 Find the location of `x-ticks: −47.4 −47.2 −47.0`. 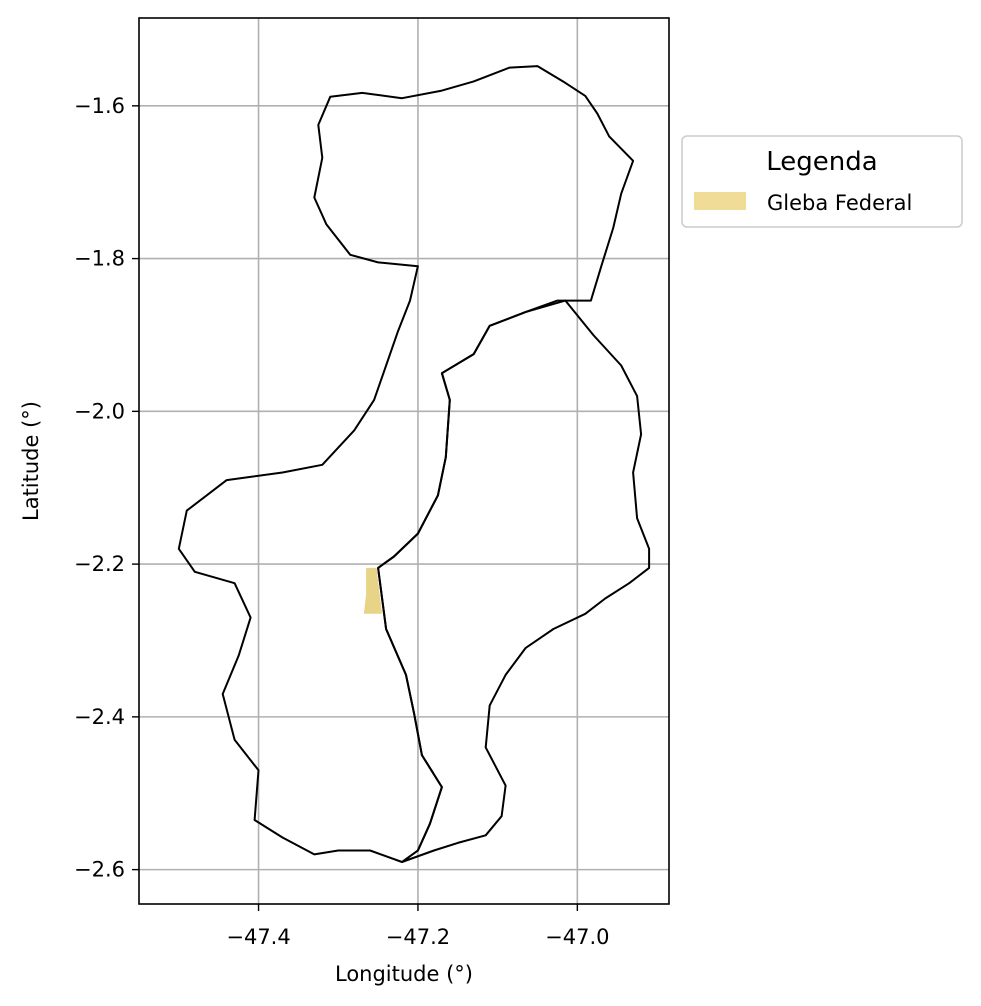

x-ticks: −47.4 −47.2 −47.0 is located at coordinates (418, 926).